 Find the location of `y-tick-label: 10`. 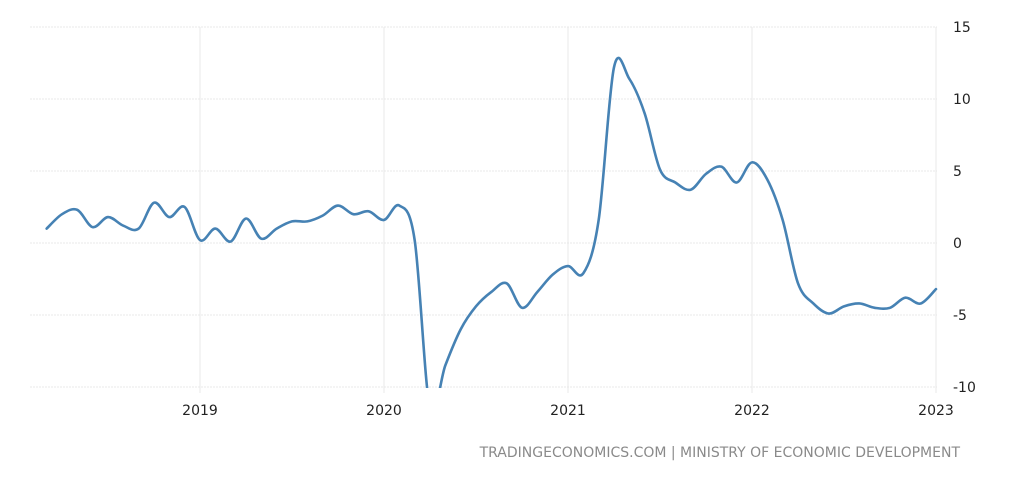

y-tick-label: 10 is located at coordinates (962, 100).